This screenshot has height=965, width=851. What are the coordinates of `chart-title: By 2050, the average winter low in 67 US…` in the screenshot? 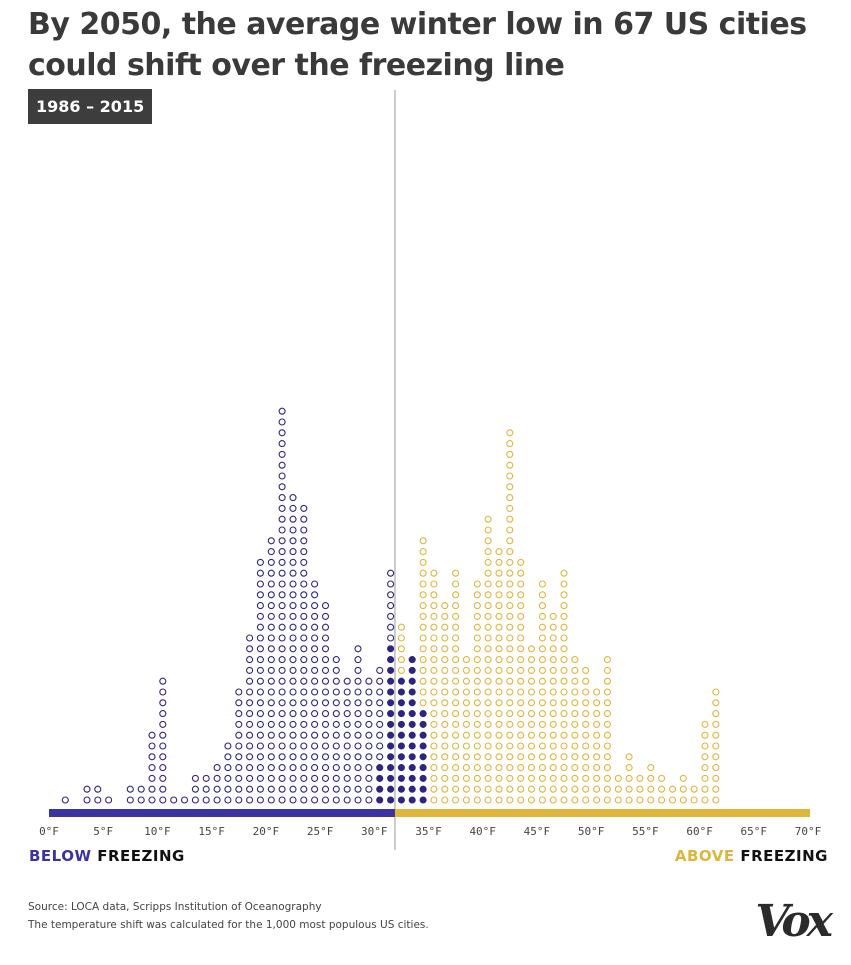 It's located at (417, 45).